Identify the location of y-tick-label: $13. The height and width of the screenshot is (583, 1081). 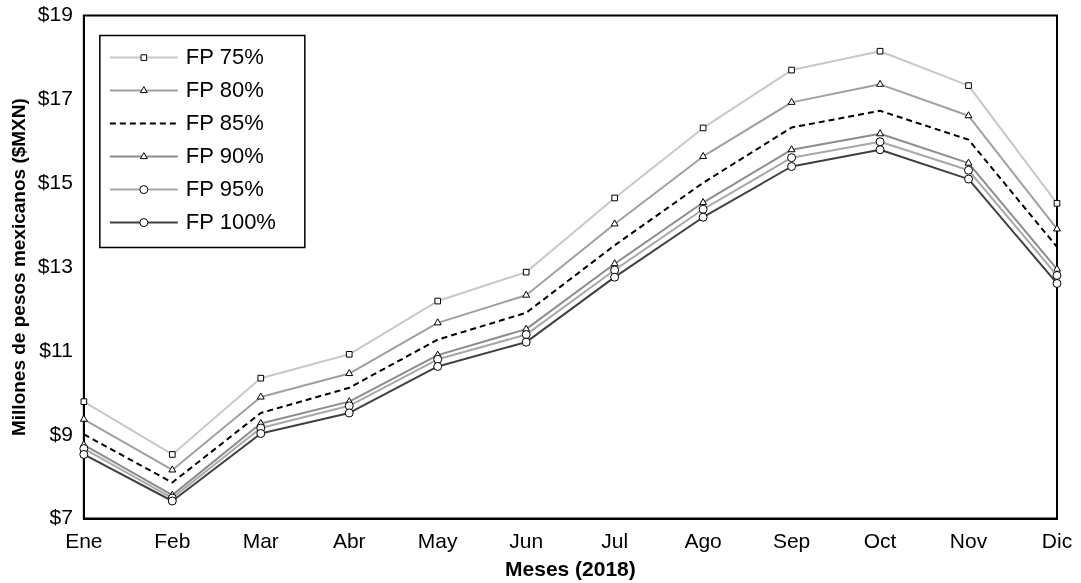
(55, 265).